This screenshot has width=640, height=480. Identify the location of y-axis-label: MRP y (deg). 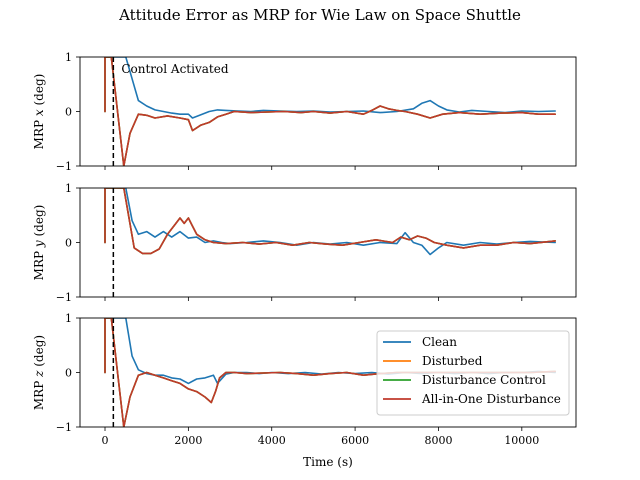
(39, 243).